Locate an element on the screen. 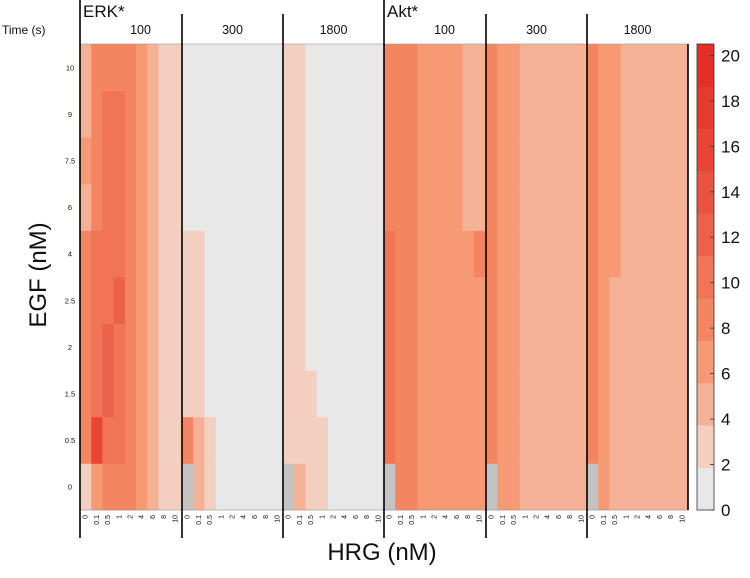 The image size is (750, 578). y-axis-label: EGF (nM) is located at coordinates (38, 274).